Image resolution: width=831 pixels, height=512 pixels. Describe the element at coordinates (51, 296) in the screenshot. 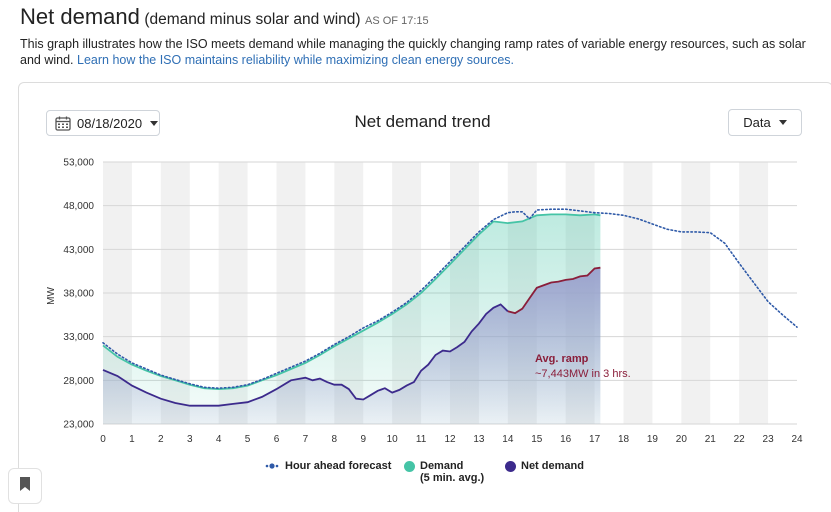

I see `y-axis-label: MW` at that location.